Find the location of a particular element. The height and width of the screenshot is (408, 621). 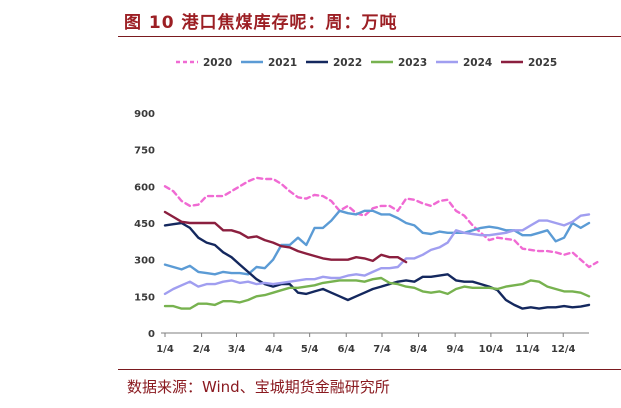

y-tick-label: 0 is located at coordinates (151, 334).